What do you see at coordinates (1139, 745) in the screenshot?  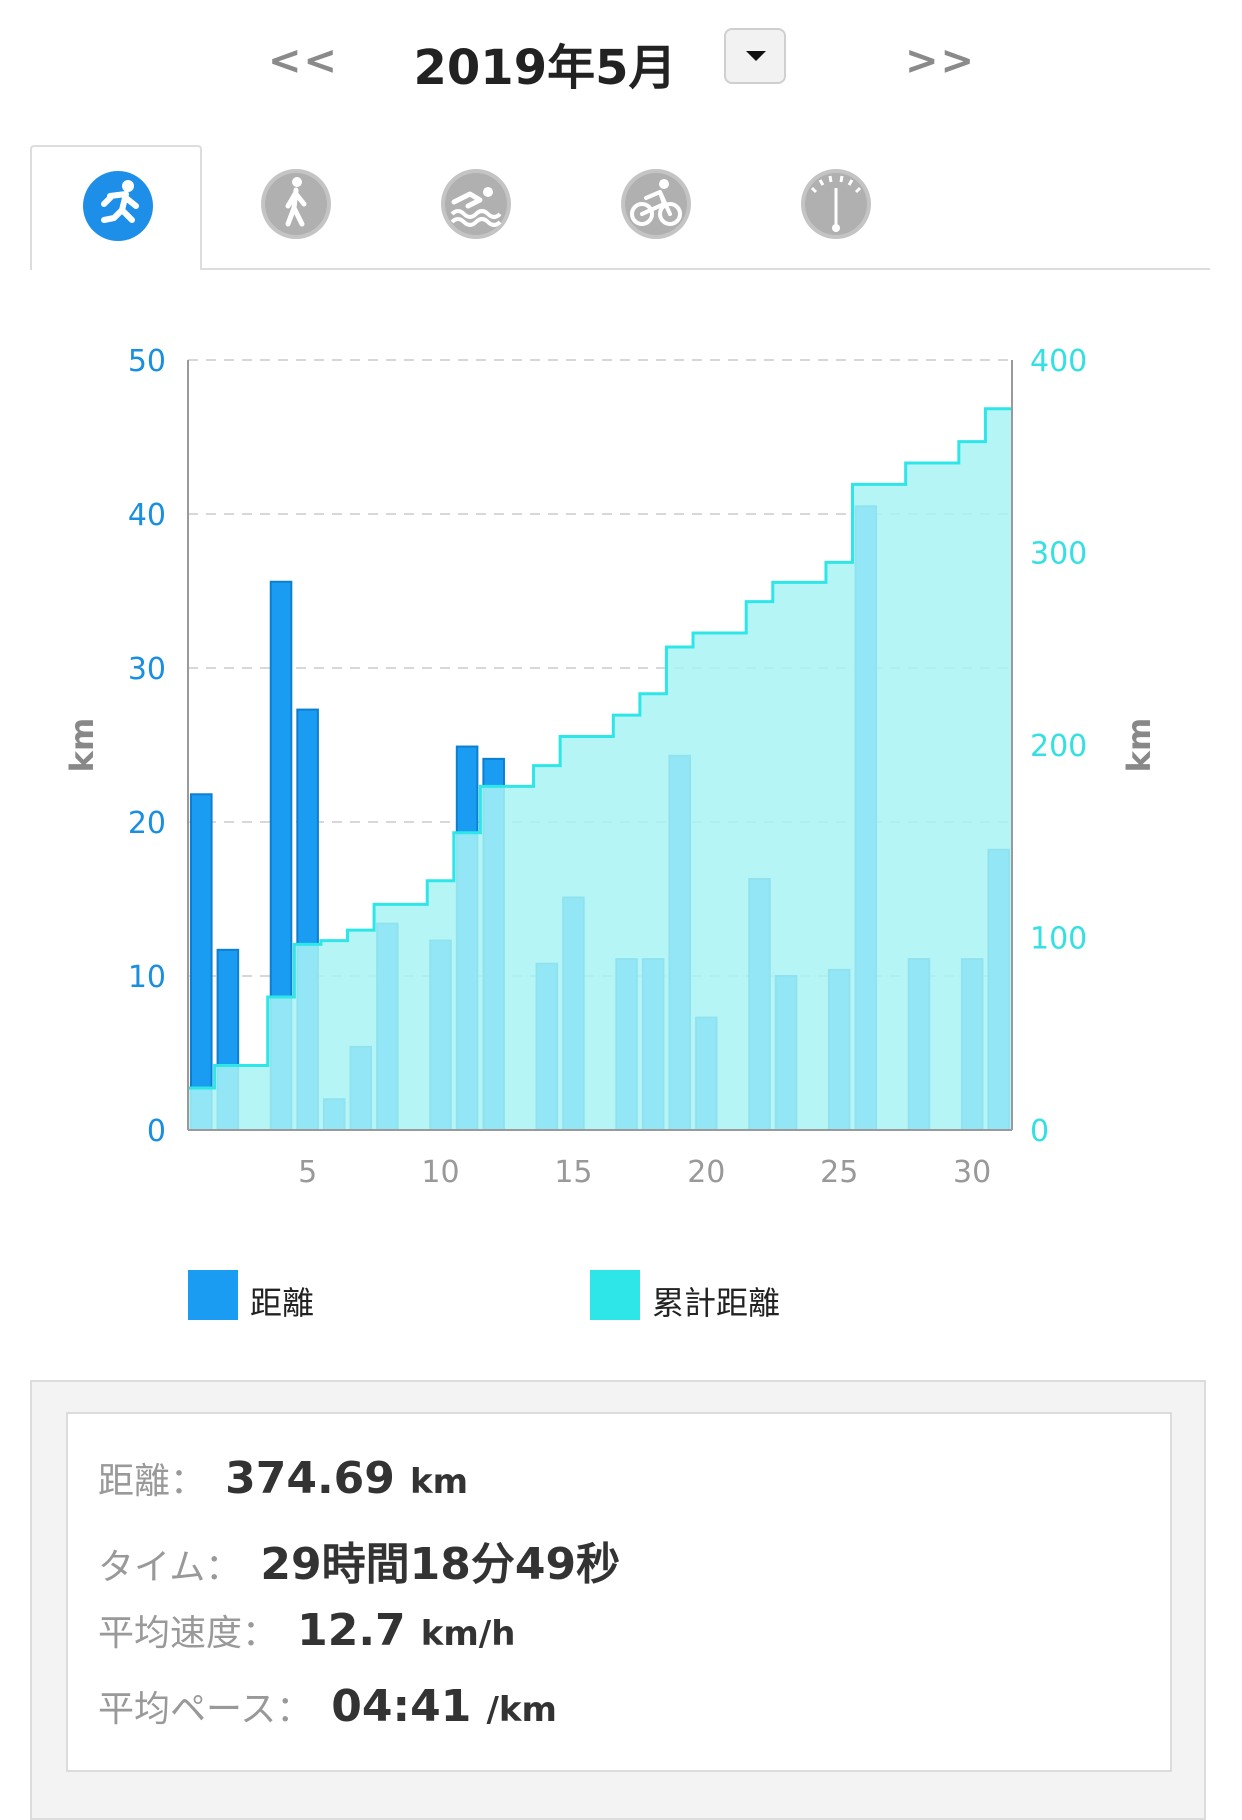 I see `y2-axis-label: km` at bounding box center [1139, 745].